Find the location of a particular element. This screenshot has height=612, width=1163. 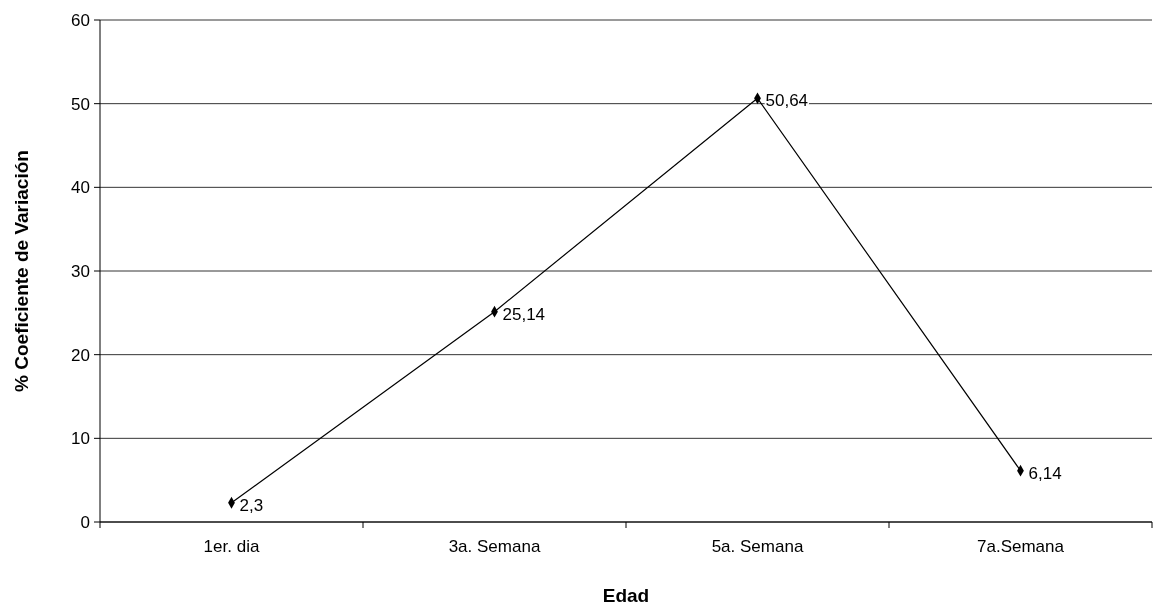

x-tick-label: 7a.Semana is located at coordinates (1021, 546).